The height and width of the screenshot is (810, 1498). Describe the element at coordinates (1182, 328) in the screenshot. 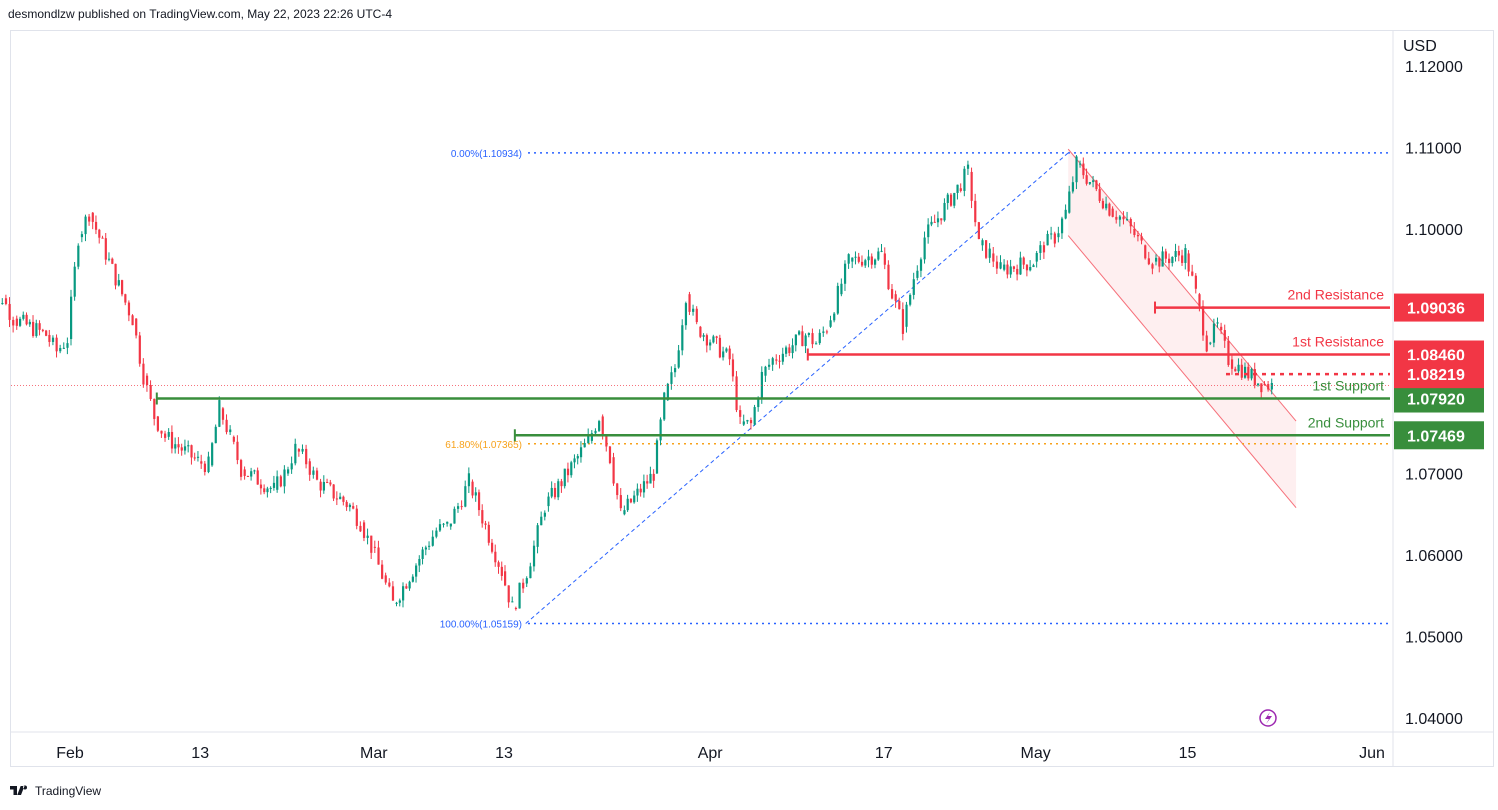

I see `channel-fill` at that location.